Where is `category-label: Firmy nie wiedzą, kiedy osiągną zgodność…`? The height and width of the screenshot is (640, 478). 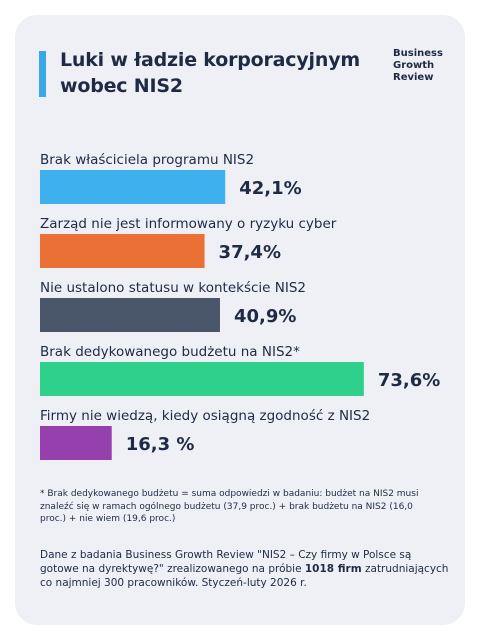
category-label: Firmy nie wiedzą, kiedy osiągną zgodność… is located at coordinates (205, 416).